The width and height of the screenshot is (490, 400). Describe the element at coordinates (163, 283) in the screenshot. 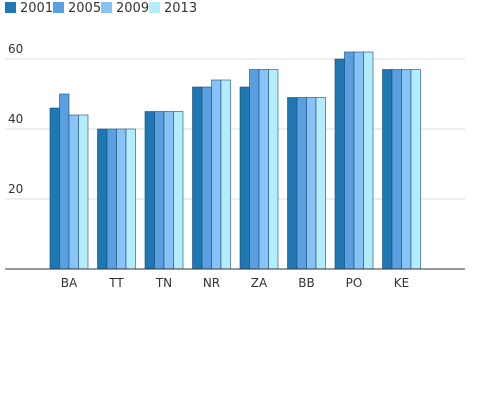

I see `x-tick-label-TN: TN` at that location.